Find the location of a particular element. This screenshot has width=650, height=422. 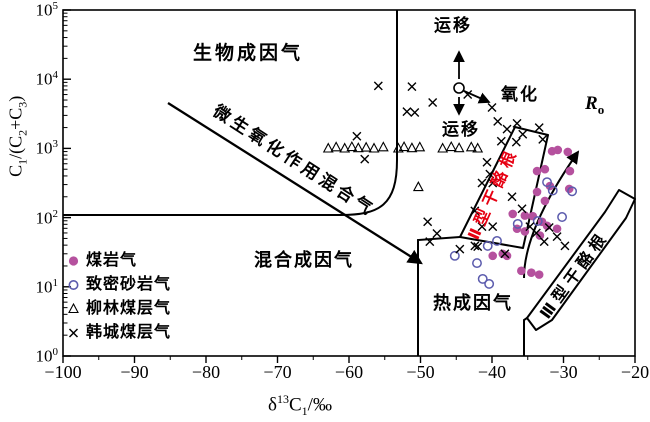

legend-item-hancheng-cbm: 韩城煤层气 is located at coordinates (118, 332).